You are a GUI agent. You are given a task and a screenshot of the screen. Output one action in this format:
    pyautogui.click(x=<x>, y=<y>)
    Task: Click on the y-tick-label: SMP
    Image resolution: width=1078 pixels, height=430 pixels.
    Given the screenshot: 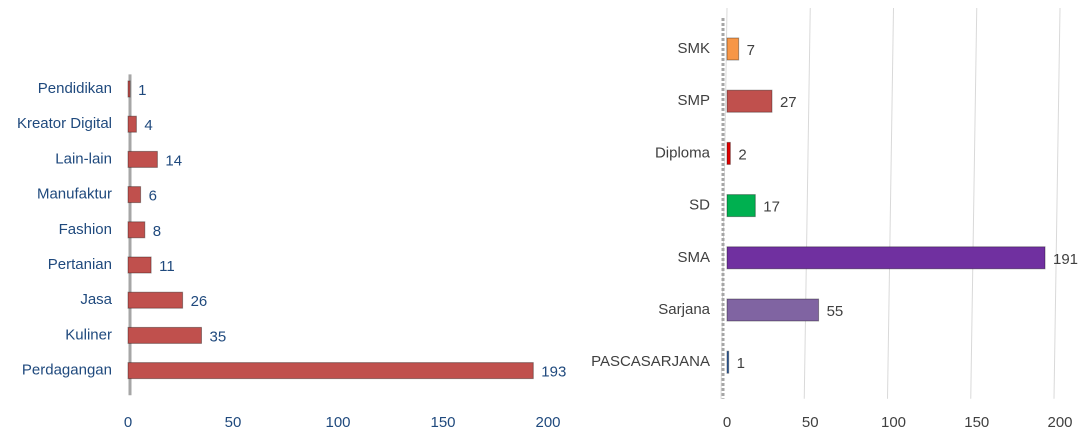 What is the action you would take?
    pyautogui.click(x=693, y=100)
    